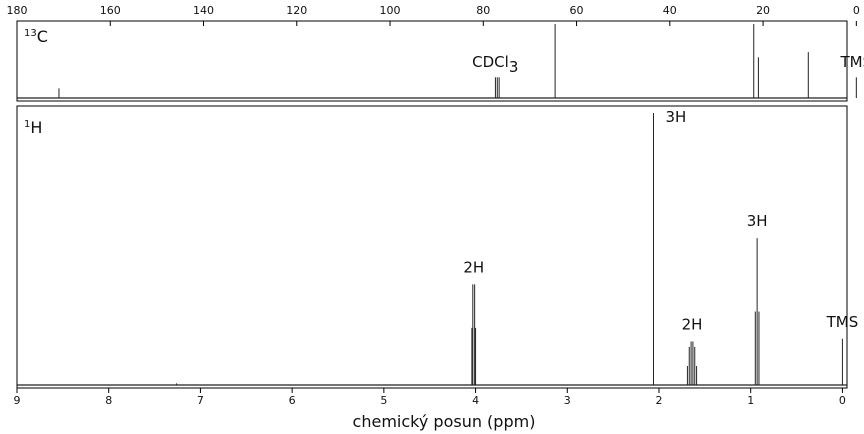 The height and width of the screenshot is (434, 864). What do you see at coordinates (475, 400) in the screenshot?
I see `proton-tick-label: 4` at bounding box center [475, 400].